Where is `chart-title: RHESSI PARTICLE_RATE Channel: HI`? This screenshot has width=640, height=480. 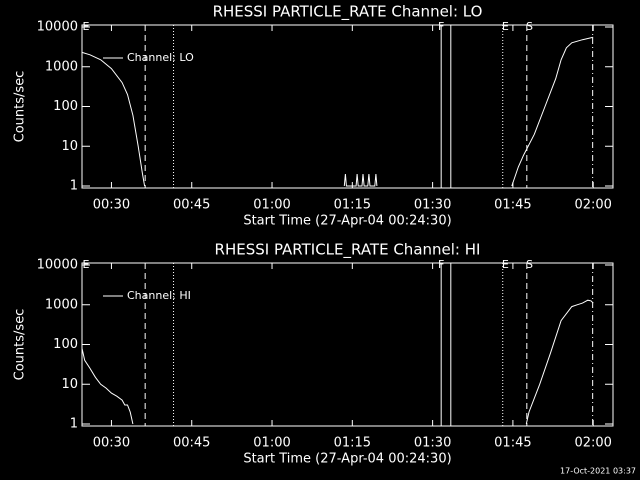
chart-title: RHESSI PARTICLE_RATE Channel: HI is located at coordinates (348, 250).